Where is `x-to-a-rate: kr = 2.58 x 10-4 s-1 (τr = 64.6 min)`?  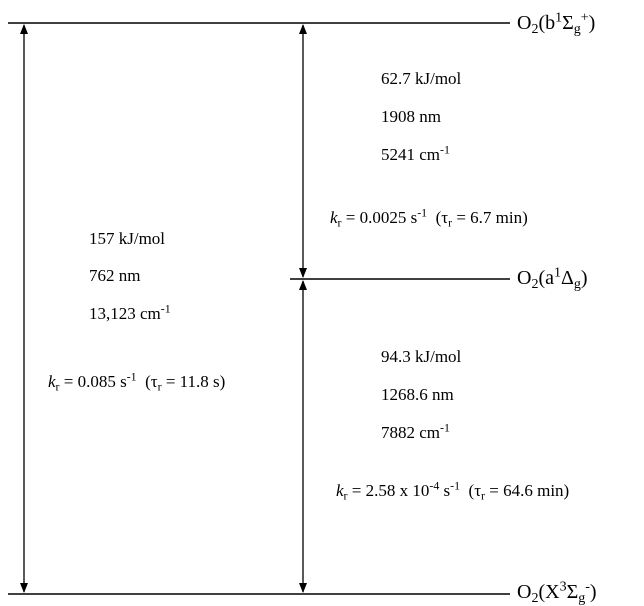
x-to-a-rate: kr = 2.58 x 10-4 s-1 (τr = 64.6 min) is located at coordinates (453, 490).